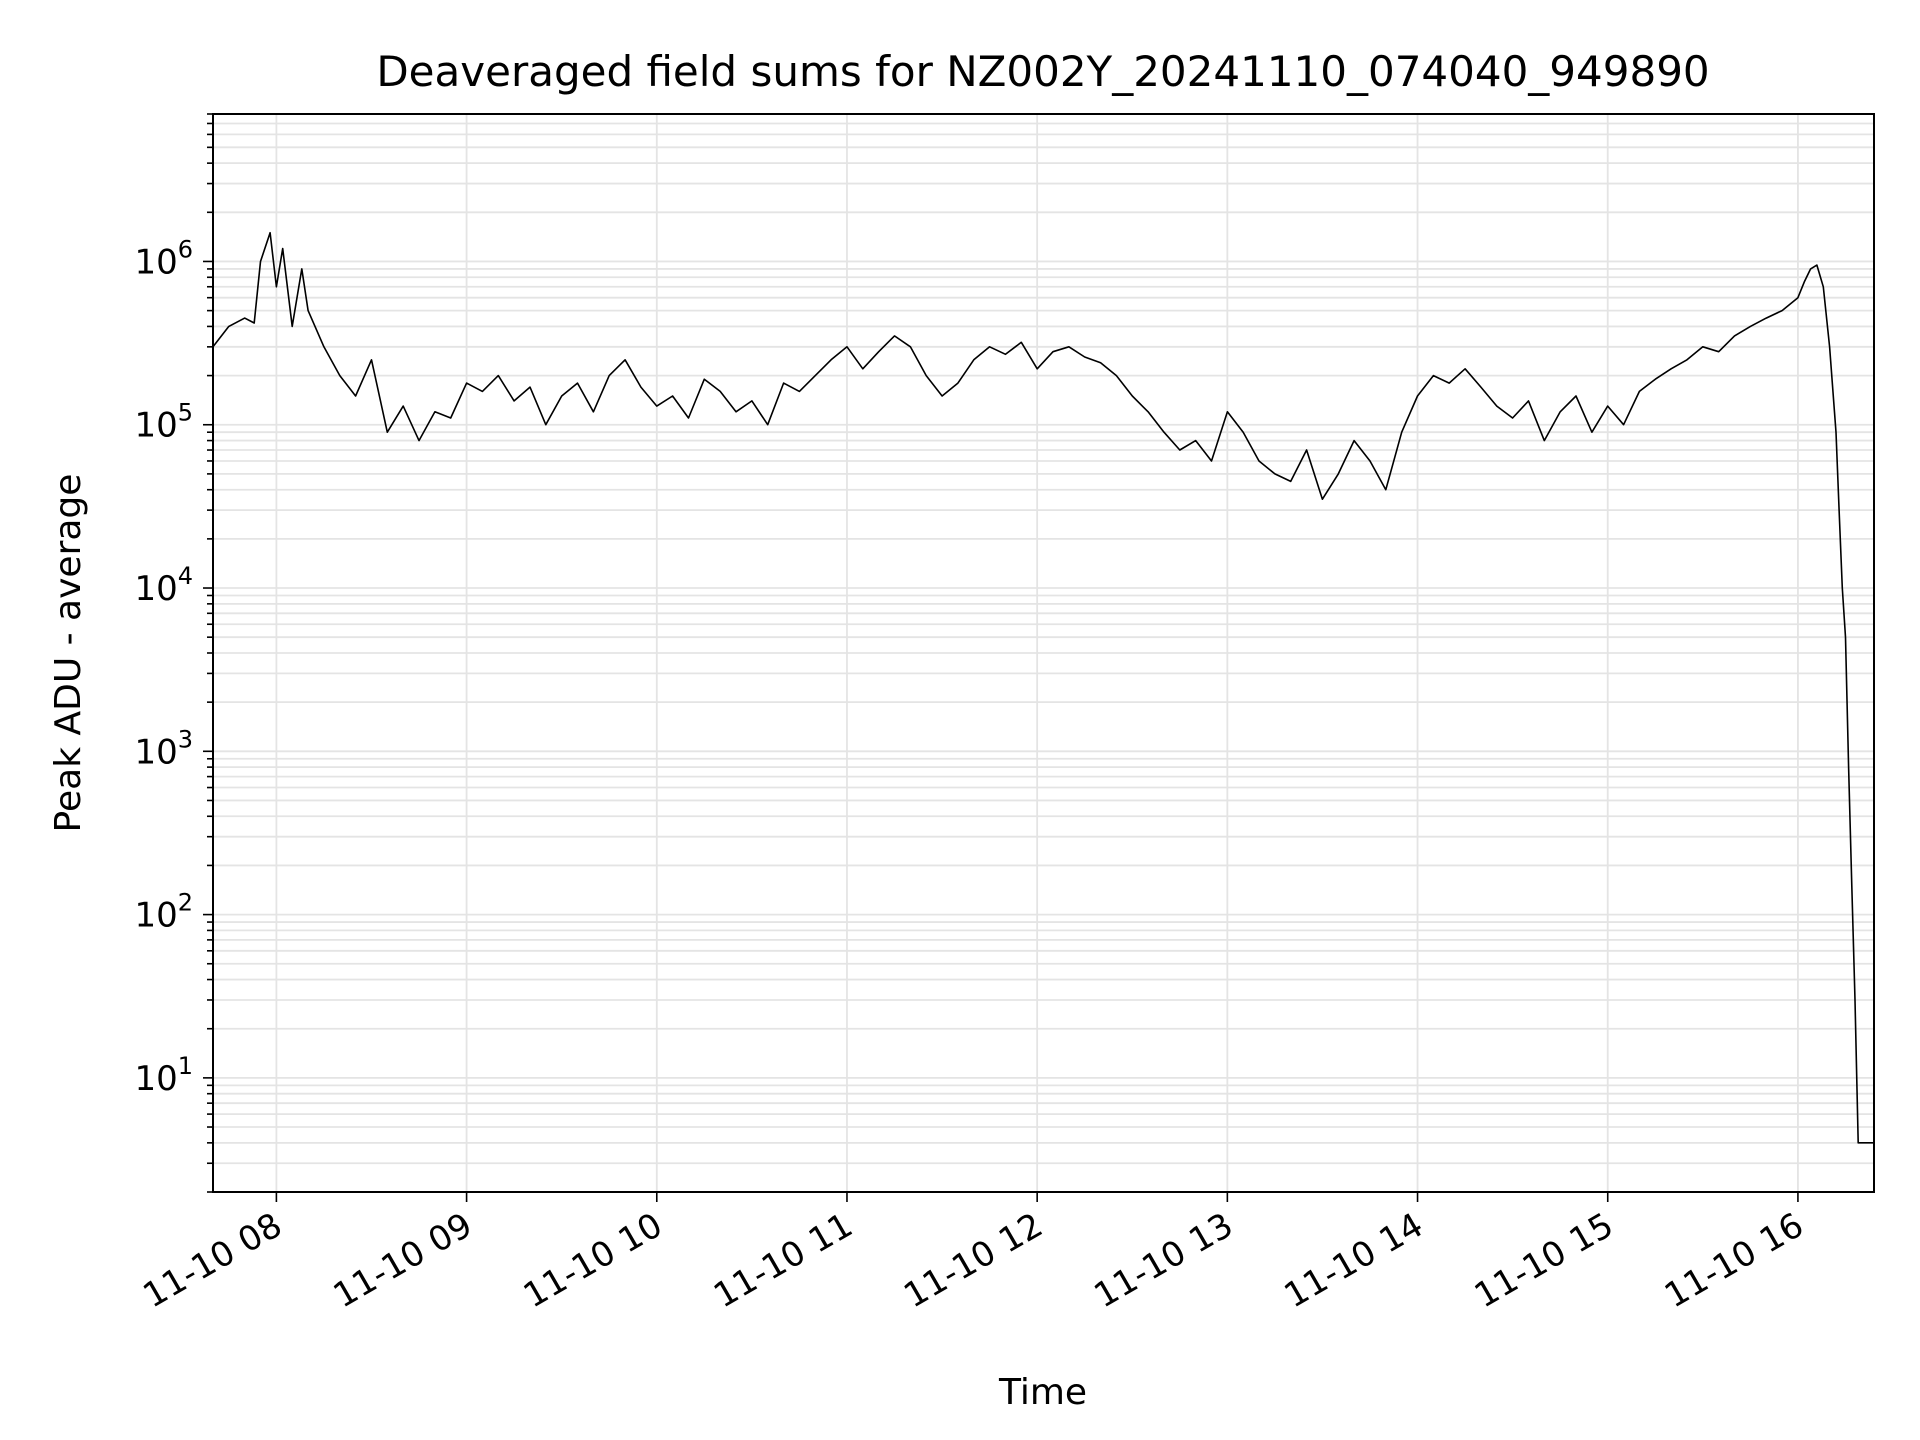 This screenshot has width=1920, height=1440. I want to click on y-axis-label: Peak ADU - average, so click(68, 653).